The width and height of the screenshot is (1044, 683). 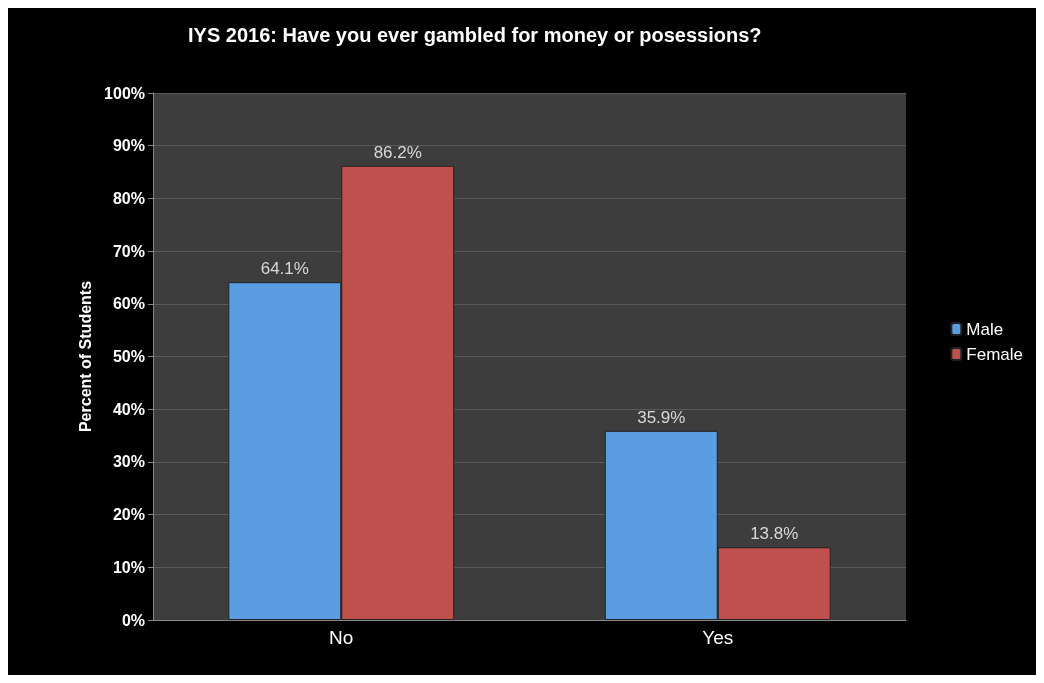 What do you see at coordinates (128, 567) in the screenshot?
I see `y-tick-label: 10%` at bounding box center [128, 567].